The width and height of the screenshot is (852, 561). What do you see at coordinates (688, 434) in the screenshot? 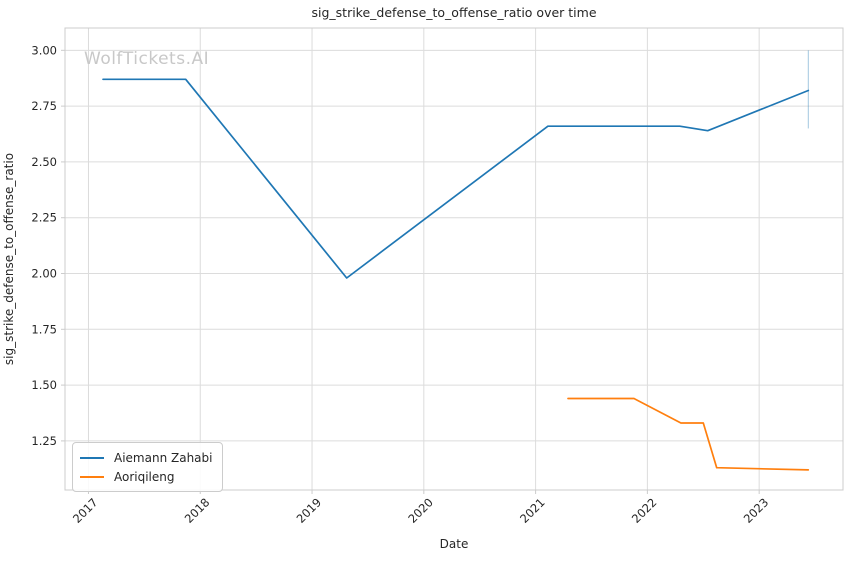
I see `series-line-aoriqileng` at bounding box center [688, 434].